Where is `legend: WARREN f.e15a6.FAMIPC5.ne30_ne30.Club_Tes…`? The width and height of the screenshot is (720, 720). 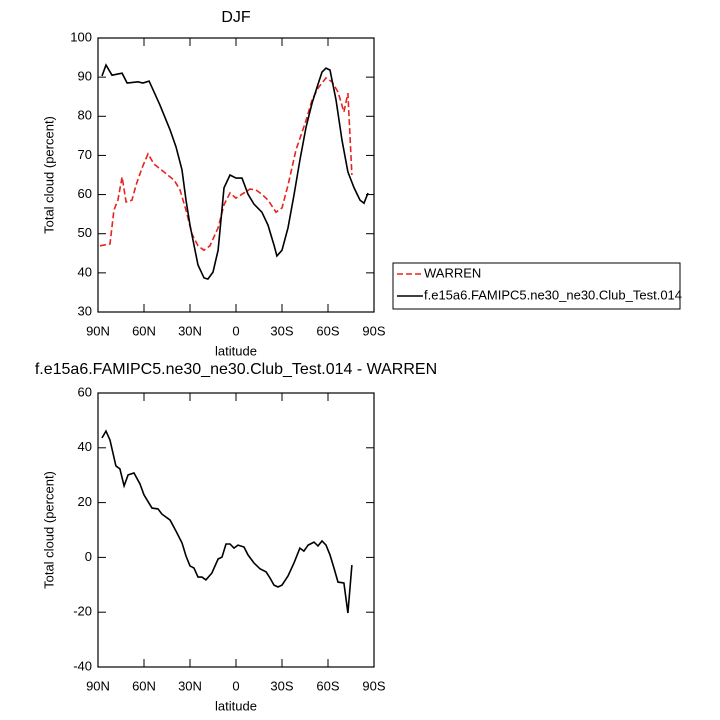
legend: WARREN f.e15a6.FAMIPC5.ne30_ne30.Club_Tes… is located at coordinates (537, 286).